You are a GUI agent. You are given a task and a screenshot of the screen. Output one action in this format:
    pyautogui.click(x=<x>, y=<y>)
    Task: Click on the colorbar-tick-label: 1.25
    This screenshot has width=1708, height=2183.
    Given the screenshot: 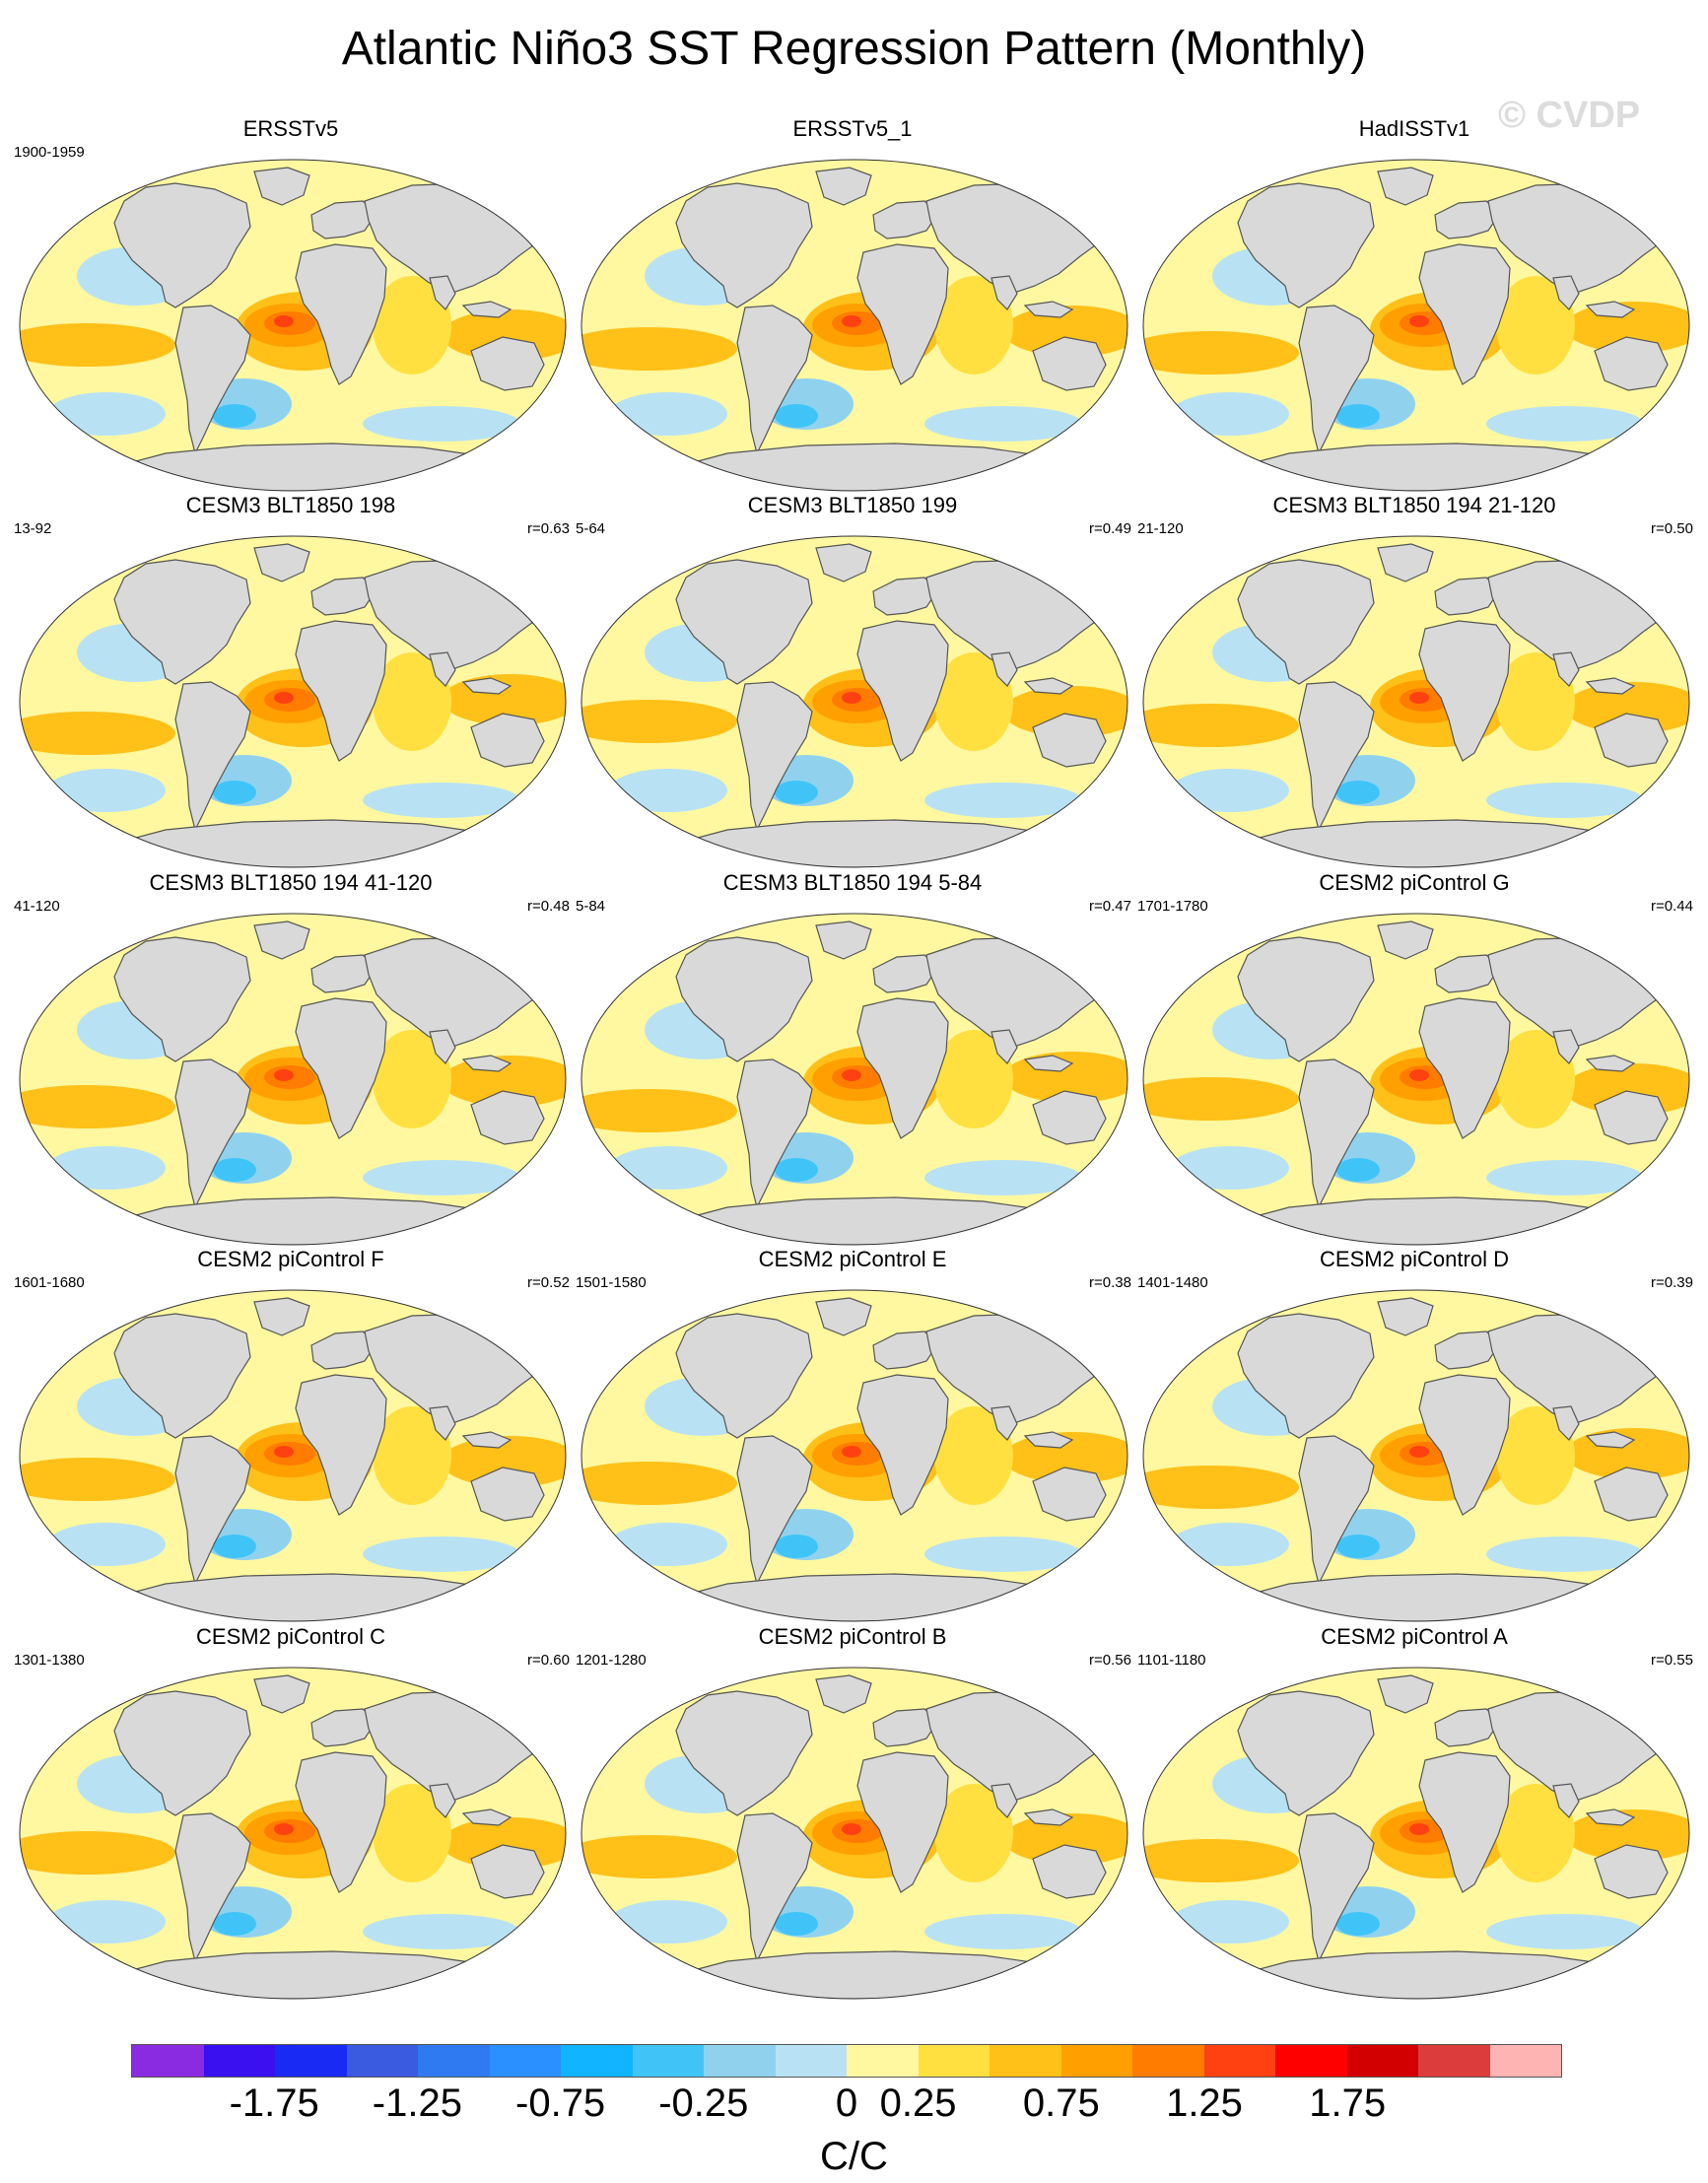 What is the action you would take?
    pyautogui.click(x=1204, y=2103)
    